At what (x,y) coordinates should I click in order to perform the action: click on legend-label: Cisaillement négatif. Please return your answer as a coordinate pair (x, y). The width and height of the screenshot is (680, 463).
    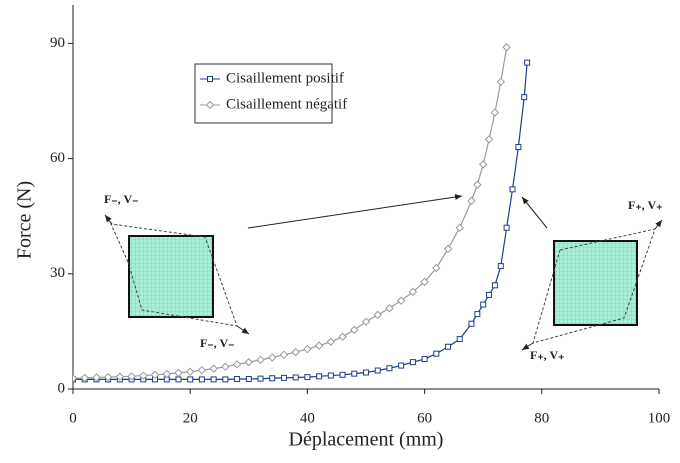
    Looking at the image, I should click on (286, 104).